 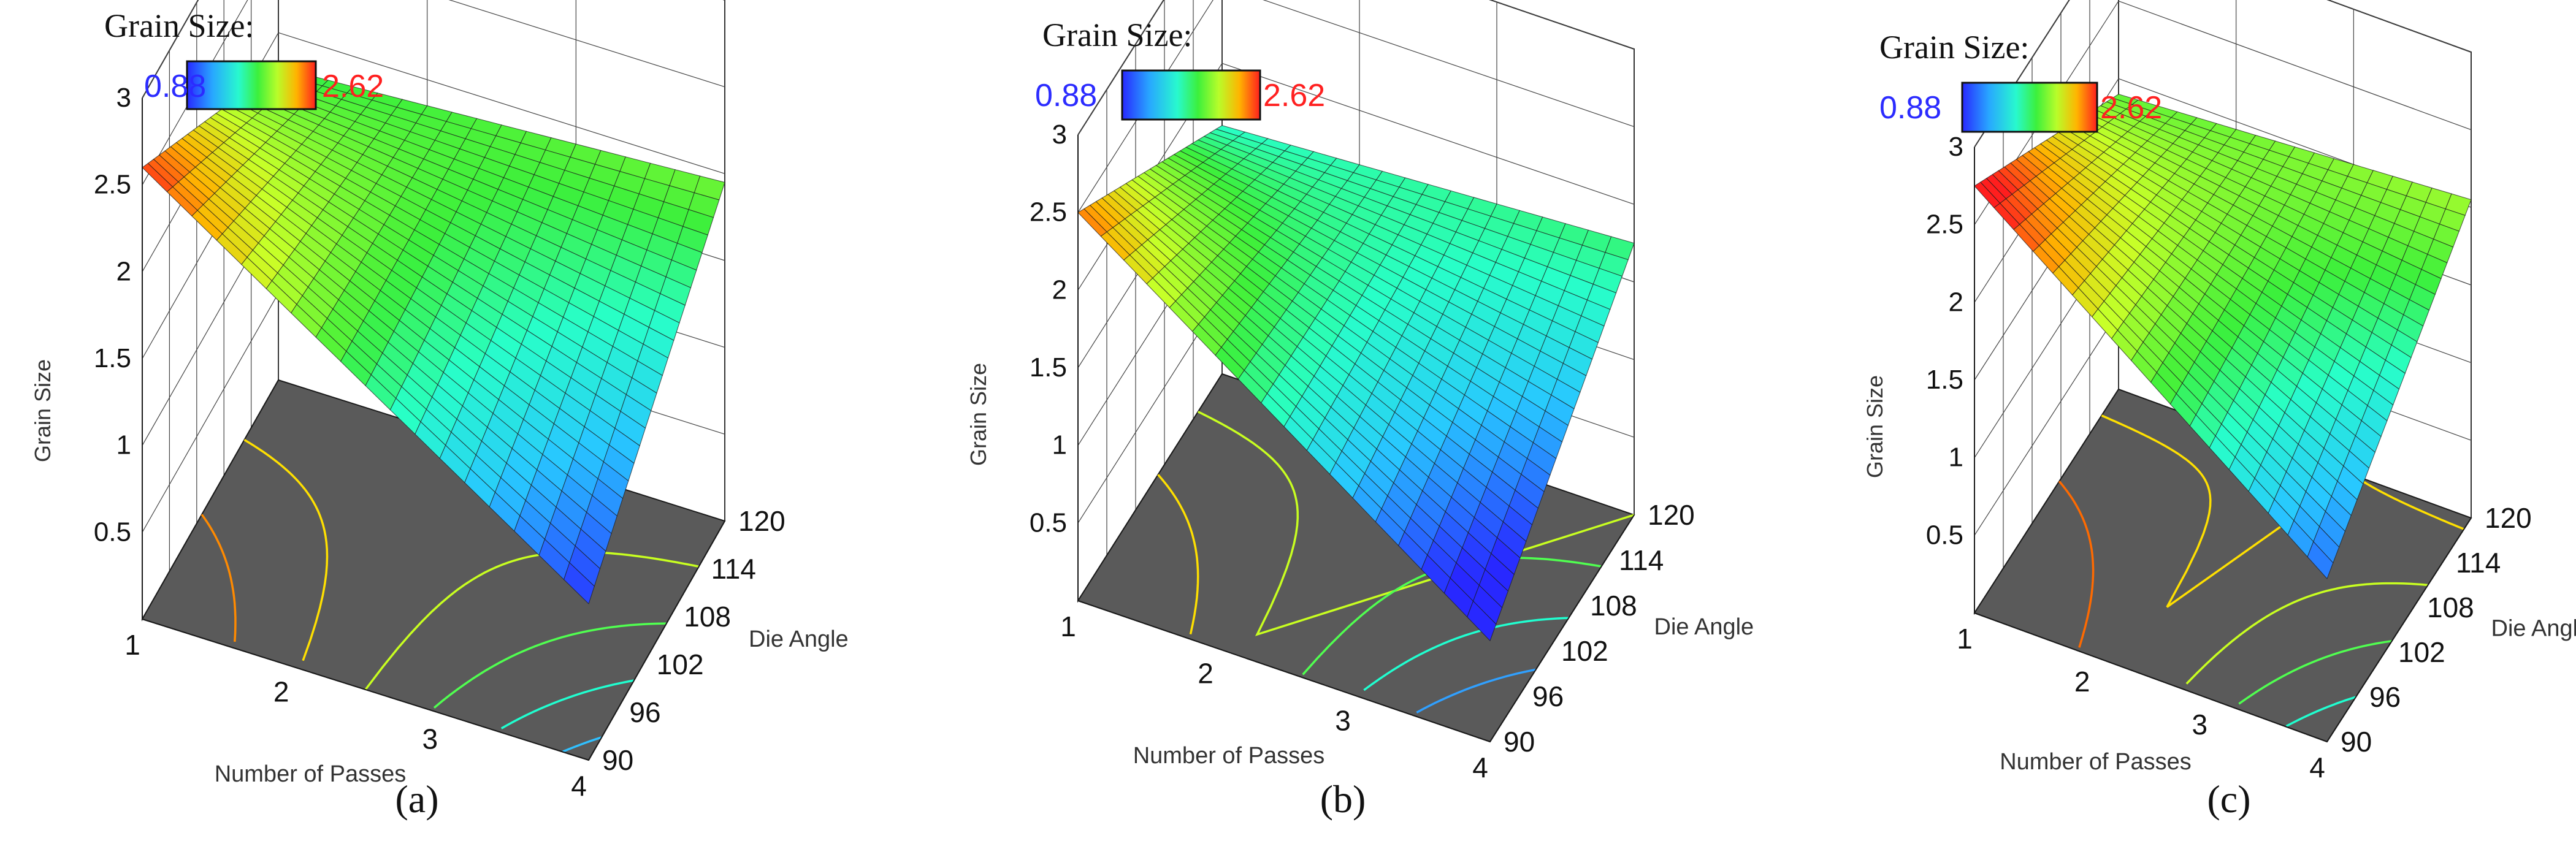 I want to click on panel-caption: (b), so click(x=1343, y=799).